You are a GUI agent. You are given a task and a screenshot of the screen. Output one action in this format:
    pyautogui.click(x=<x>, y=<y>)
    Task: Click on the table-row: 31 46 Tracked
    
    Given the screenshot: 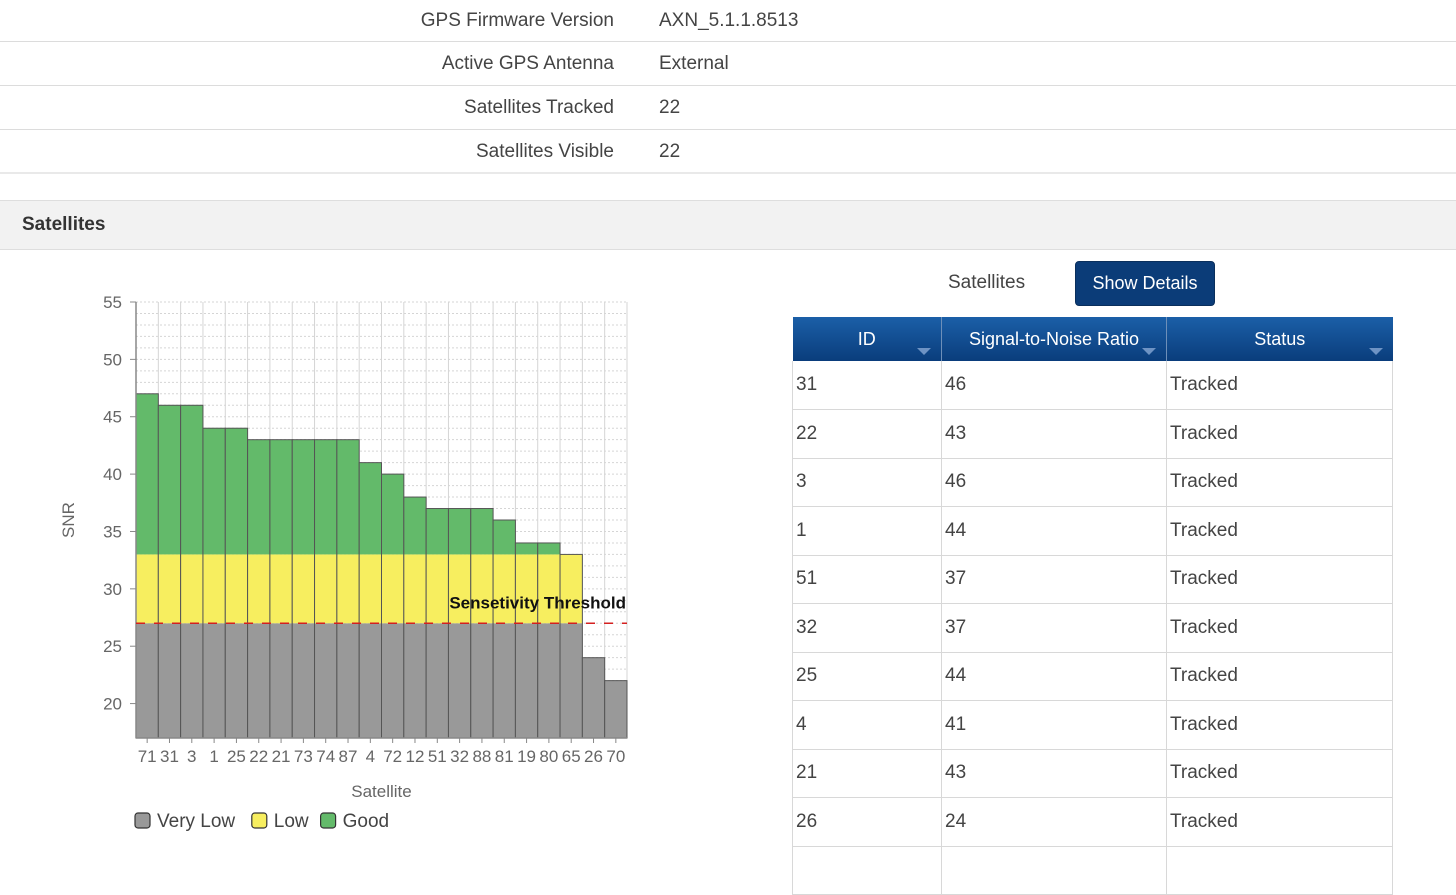 What is the action you would take?
    pyautogui.click(x=1092, y=385)
    